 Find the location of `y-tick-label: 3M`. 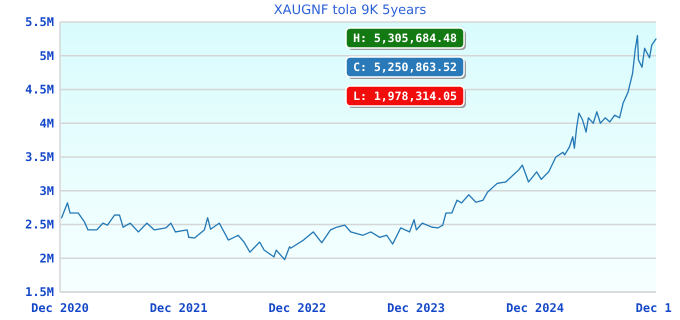

y-tick-label: 3M is located at coordinates (47, 191).